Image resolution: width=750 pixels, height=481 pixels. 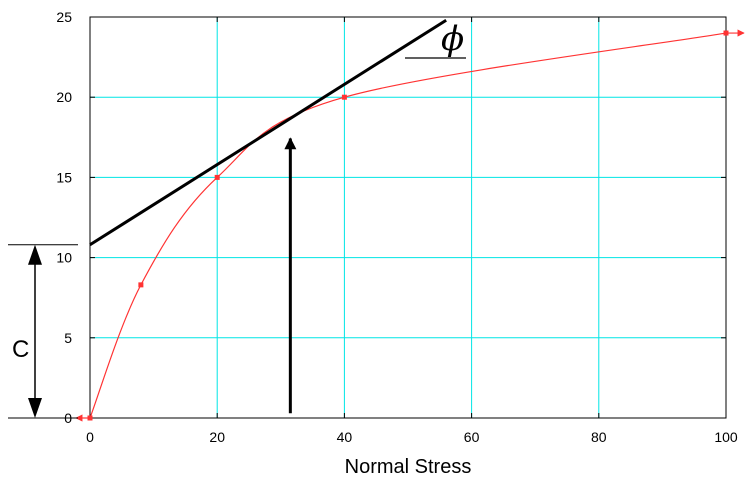 I want to click on x-tick-label: 0, so click(x=90, y=437).